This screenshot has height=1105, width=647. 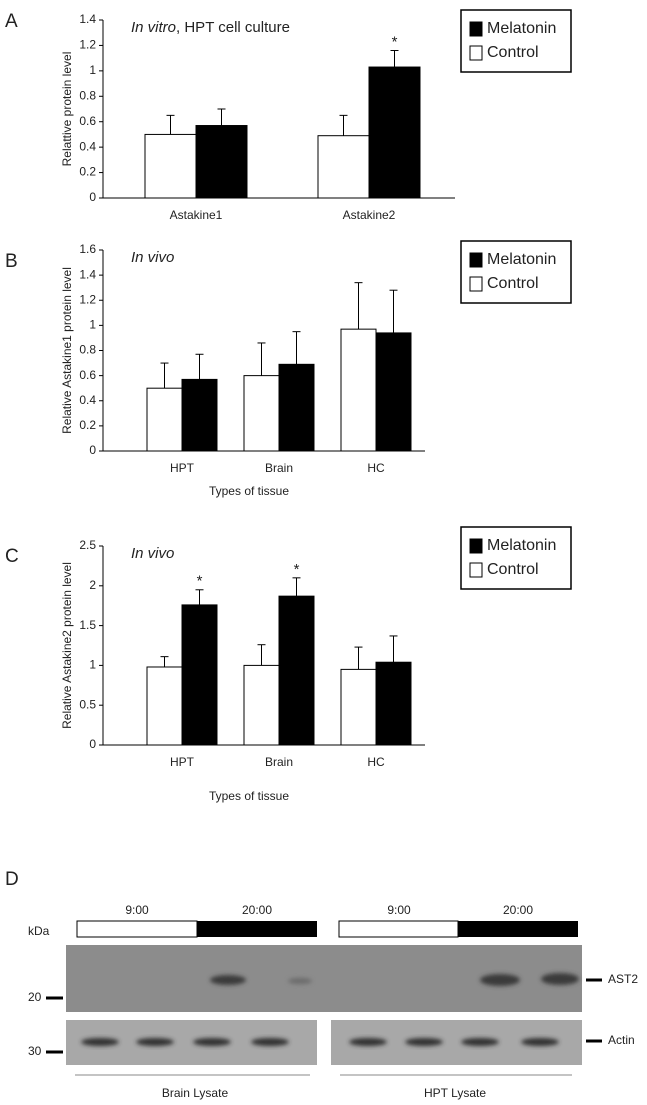 I want to click on unit-label: kDa, so click(x=39, y=931).